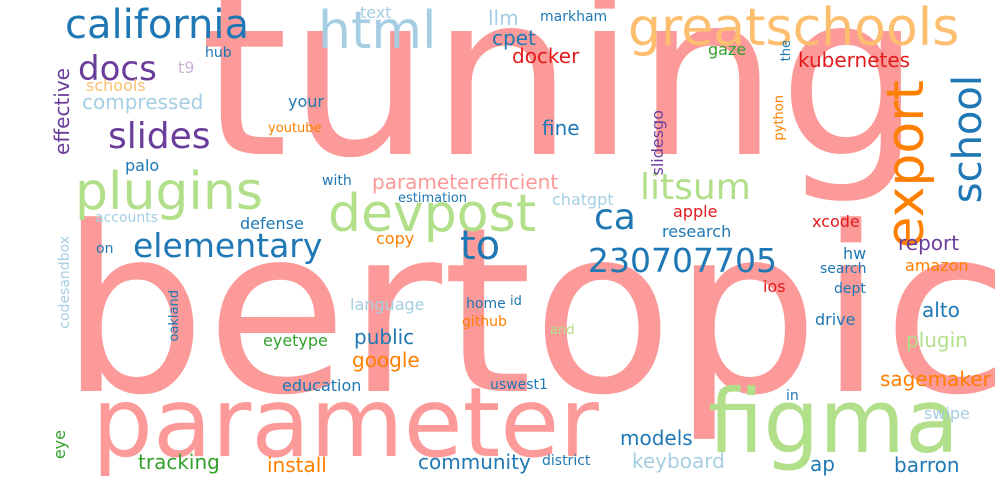 The image size is (1000, 500). What do you see at coordinates (228, 245) in the screenshot?
I see `word-elementary: elementary` at bounding box center [228, 245].